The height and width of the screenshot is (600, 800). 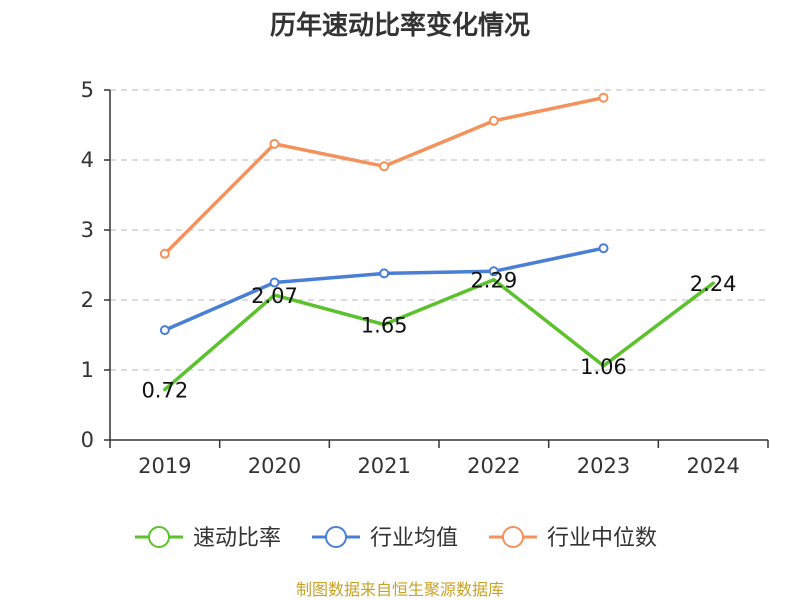 I want to click on legend-label-0: 速动比率, so click(x=237, y=538).